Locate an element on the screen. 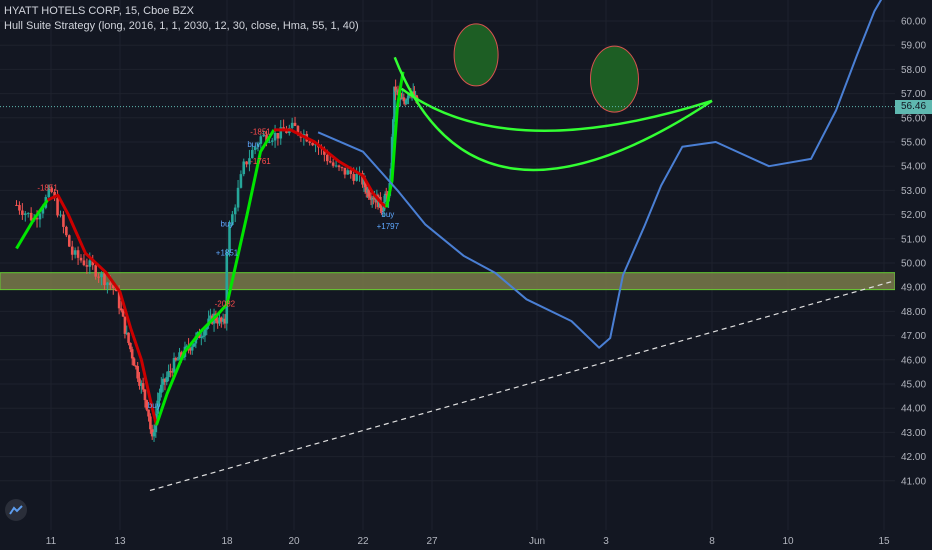 The image size is (932, 550). price-tick-label: 51.00 is located at coordinates (913, 239).